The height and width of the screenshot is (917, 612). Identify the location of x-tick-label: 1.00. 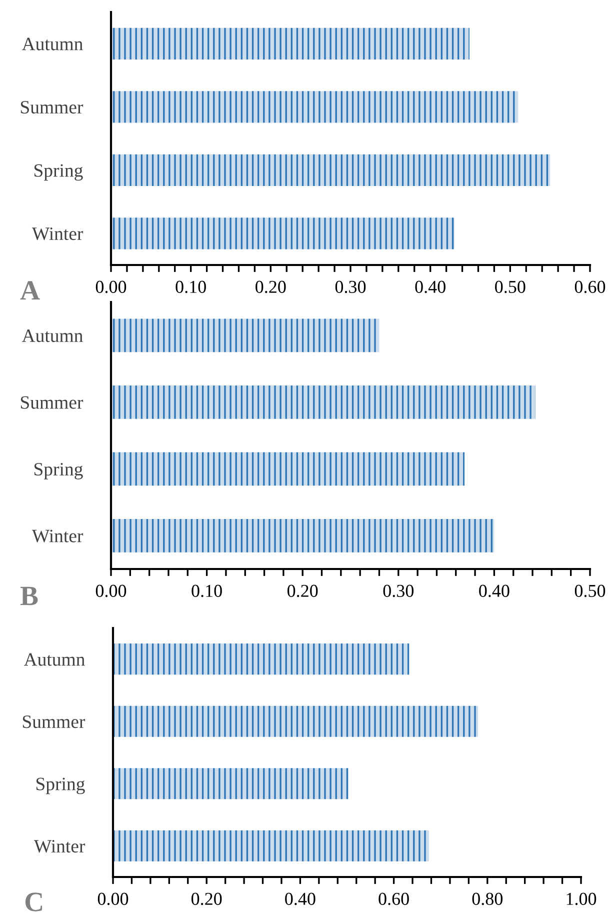
(581, 899).